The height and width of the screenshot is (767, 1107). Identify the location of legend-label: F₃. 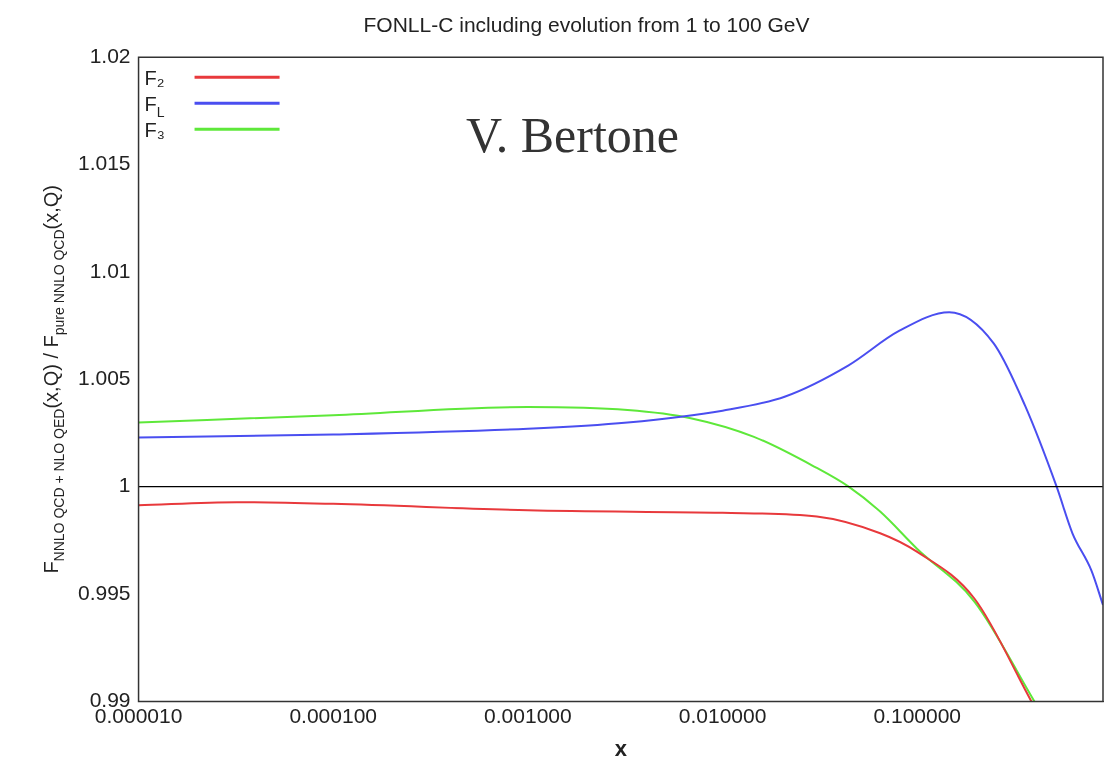
(154, 130).